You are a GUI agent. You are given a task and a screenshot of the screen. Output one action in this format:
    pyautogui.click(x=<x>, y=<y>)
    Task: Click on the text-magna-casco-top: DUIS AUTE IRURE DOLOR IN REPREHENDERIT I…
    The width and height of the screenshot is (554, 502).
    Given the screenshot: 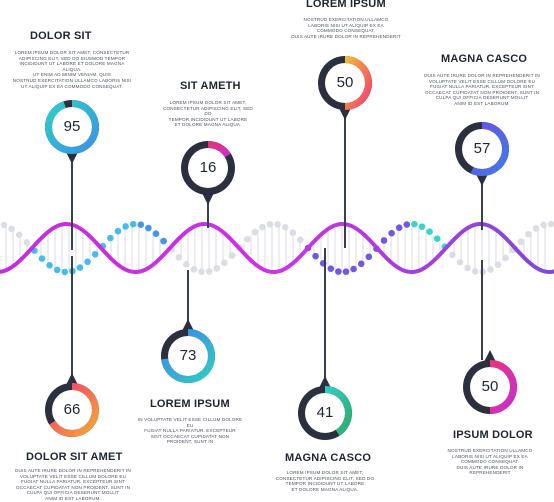 What is the action you would take?
    pyautogui.click(x=482, y=90)
    